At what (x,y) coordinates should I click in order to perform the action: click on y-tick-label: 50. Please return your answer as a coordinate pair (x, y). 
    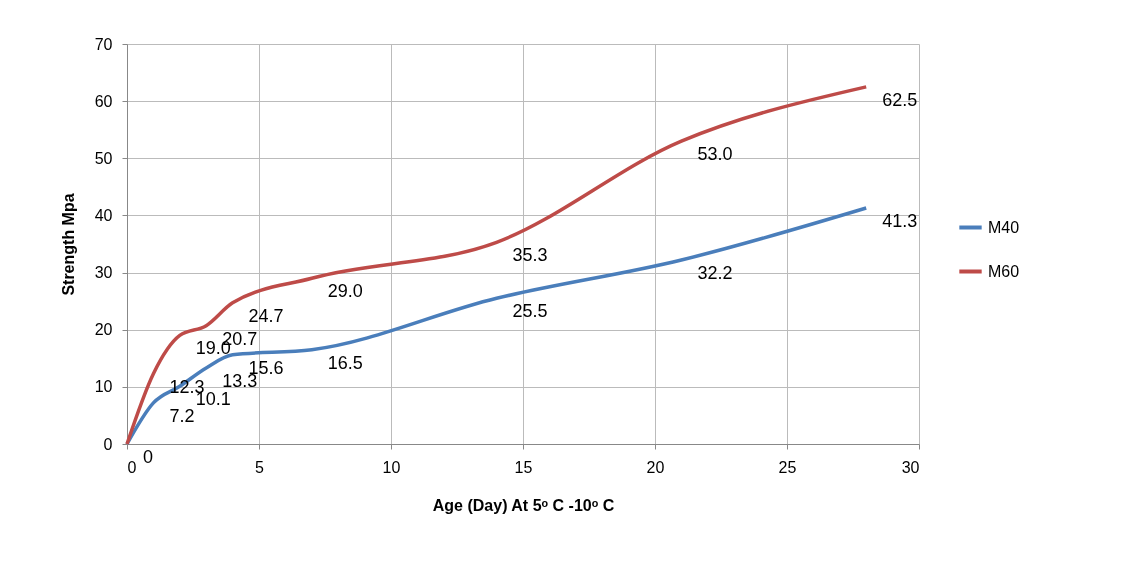
    Looking at the image, I should click on (103, 158).